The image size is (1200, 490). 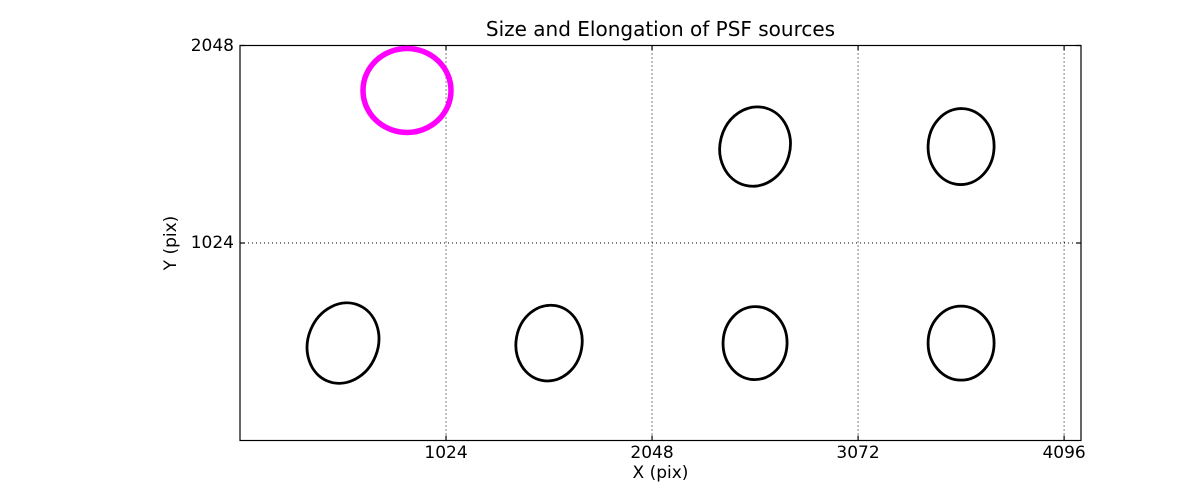 What do you see at coordinates (407, 90) in the screenshot?
I see `psf-ellipse-highlight` at bounding box center [407, 90].